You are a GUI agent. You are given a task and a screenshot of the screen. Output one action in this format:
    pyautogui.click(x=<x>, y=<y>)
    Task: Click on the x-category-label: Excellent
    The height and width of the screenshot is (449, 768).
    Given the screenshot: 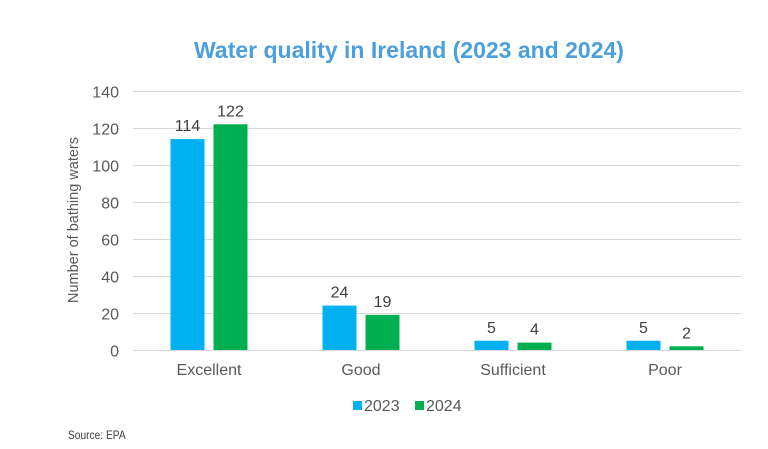 What is the action you would take?
    pyautogui.click(x=209, y=370)
    